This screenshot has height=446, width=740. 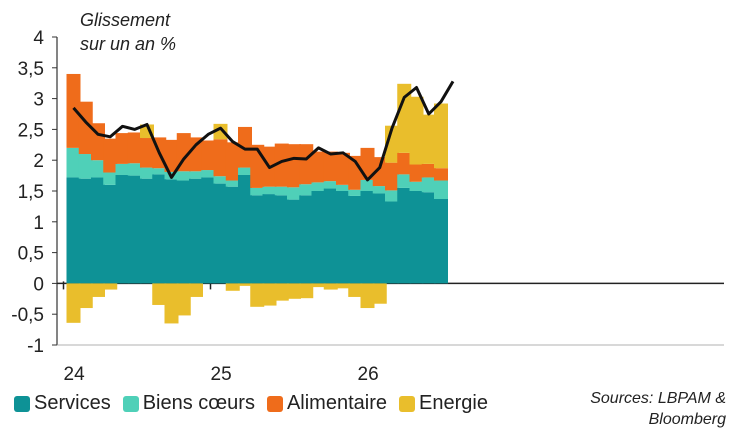 I want to click on legend-item-energie: Energie, so click(x=443, y=403).